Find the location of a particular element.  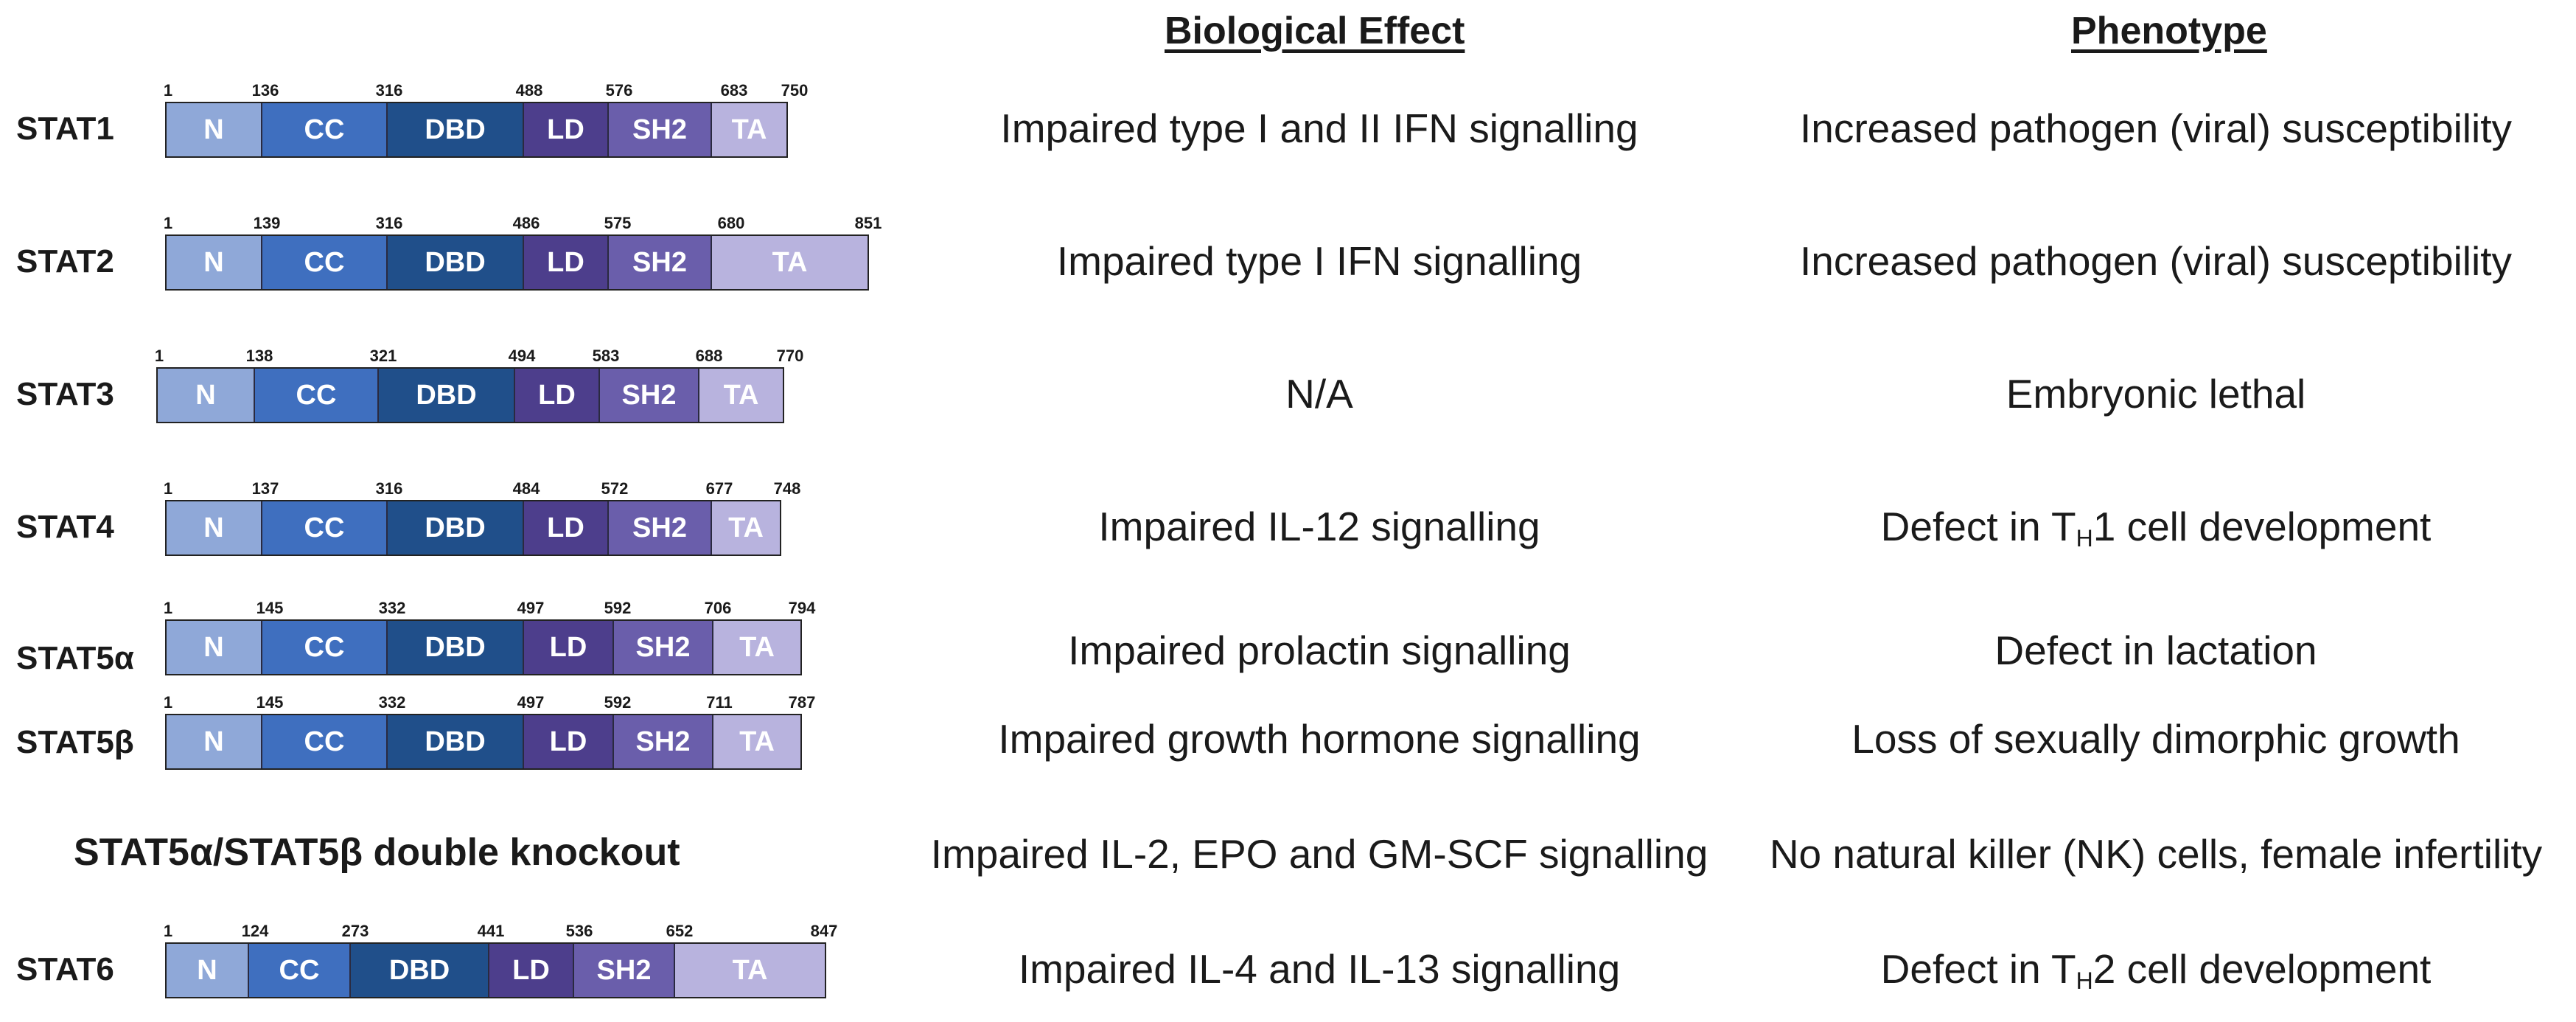

position-label: 847 is located at coordinates (824, 931).